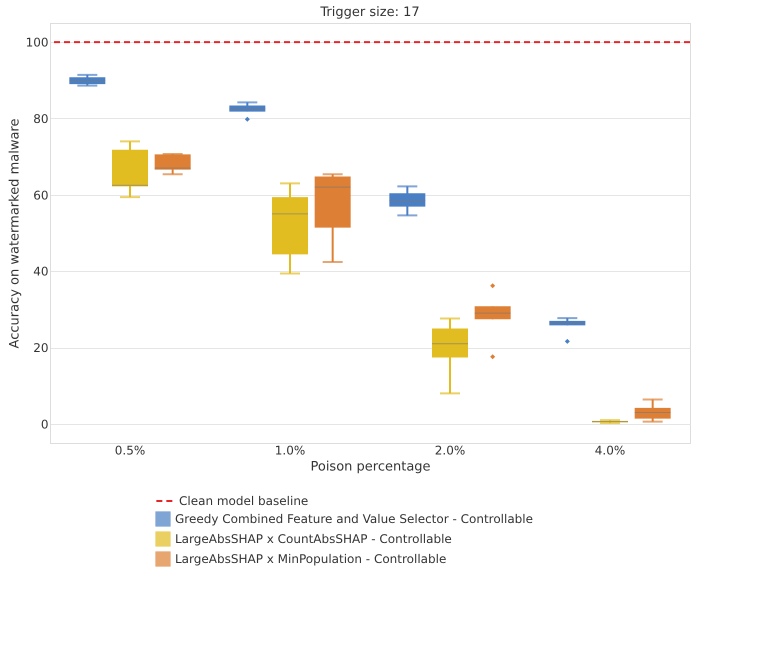  Describe the element at coordinates (40, 195) in the screenshot. I see `y-tick-label: 60` at that location.